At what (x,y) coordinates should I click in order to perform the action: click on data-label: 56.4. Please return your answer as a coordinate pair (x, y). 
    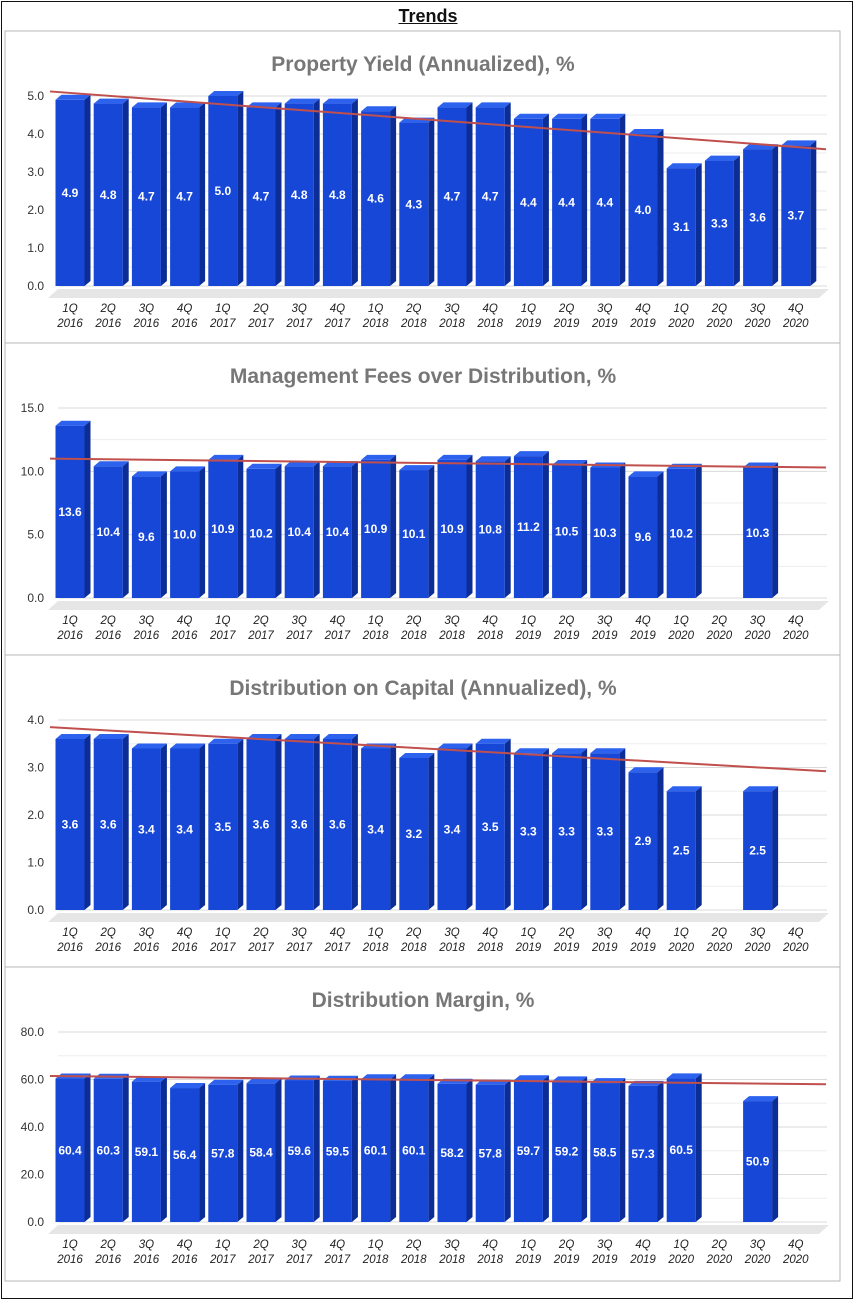
    Looking at the image, I should click on (185, 1155).